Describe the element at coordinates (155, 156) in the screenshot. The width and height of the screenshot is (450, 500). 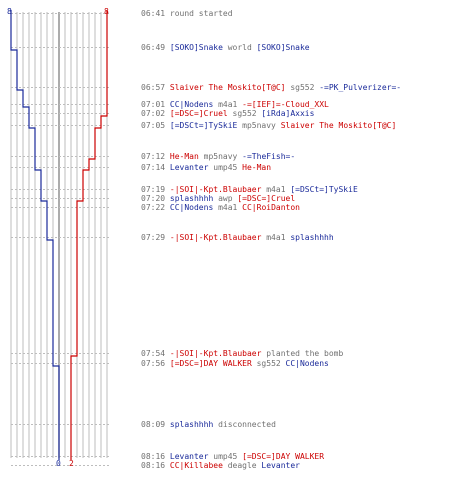
I see `event-time: 07:12` at that location.